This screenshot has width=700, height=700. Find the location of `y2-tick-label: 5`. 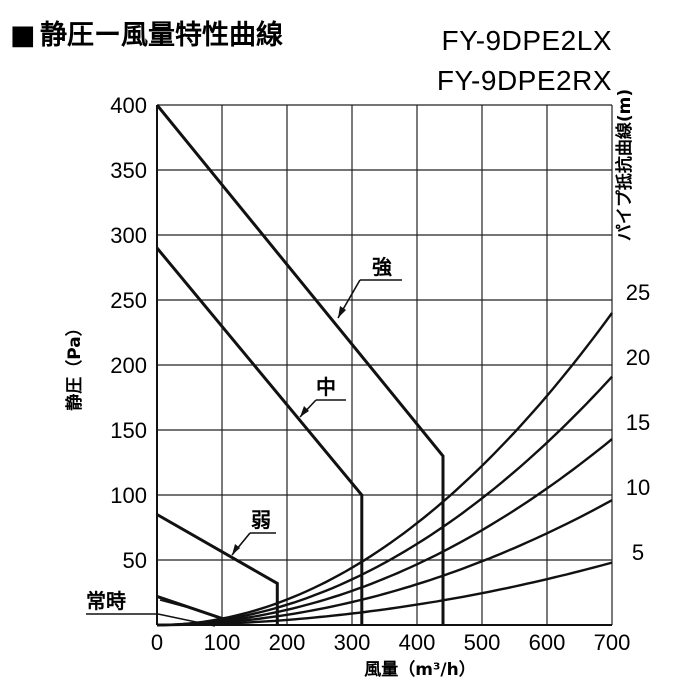

y2-tick-label: 5 is located at coordinates (638, 552).